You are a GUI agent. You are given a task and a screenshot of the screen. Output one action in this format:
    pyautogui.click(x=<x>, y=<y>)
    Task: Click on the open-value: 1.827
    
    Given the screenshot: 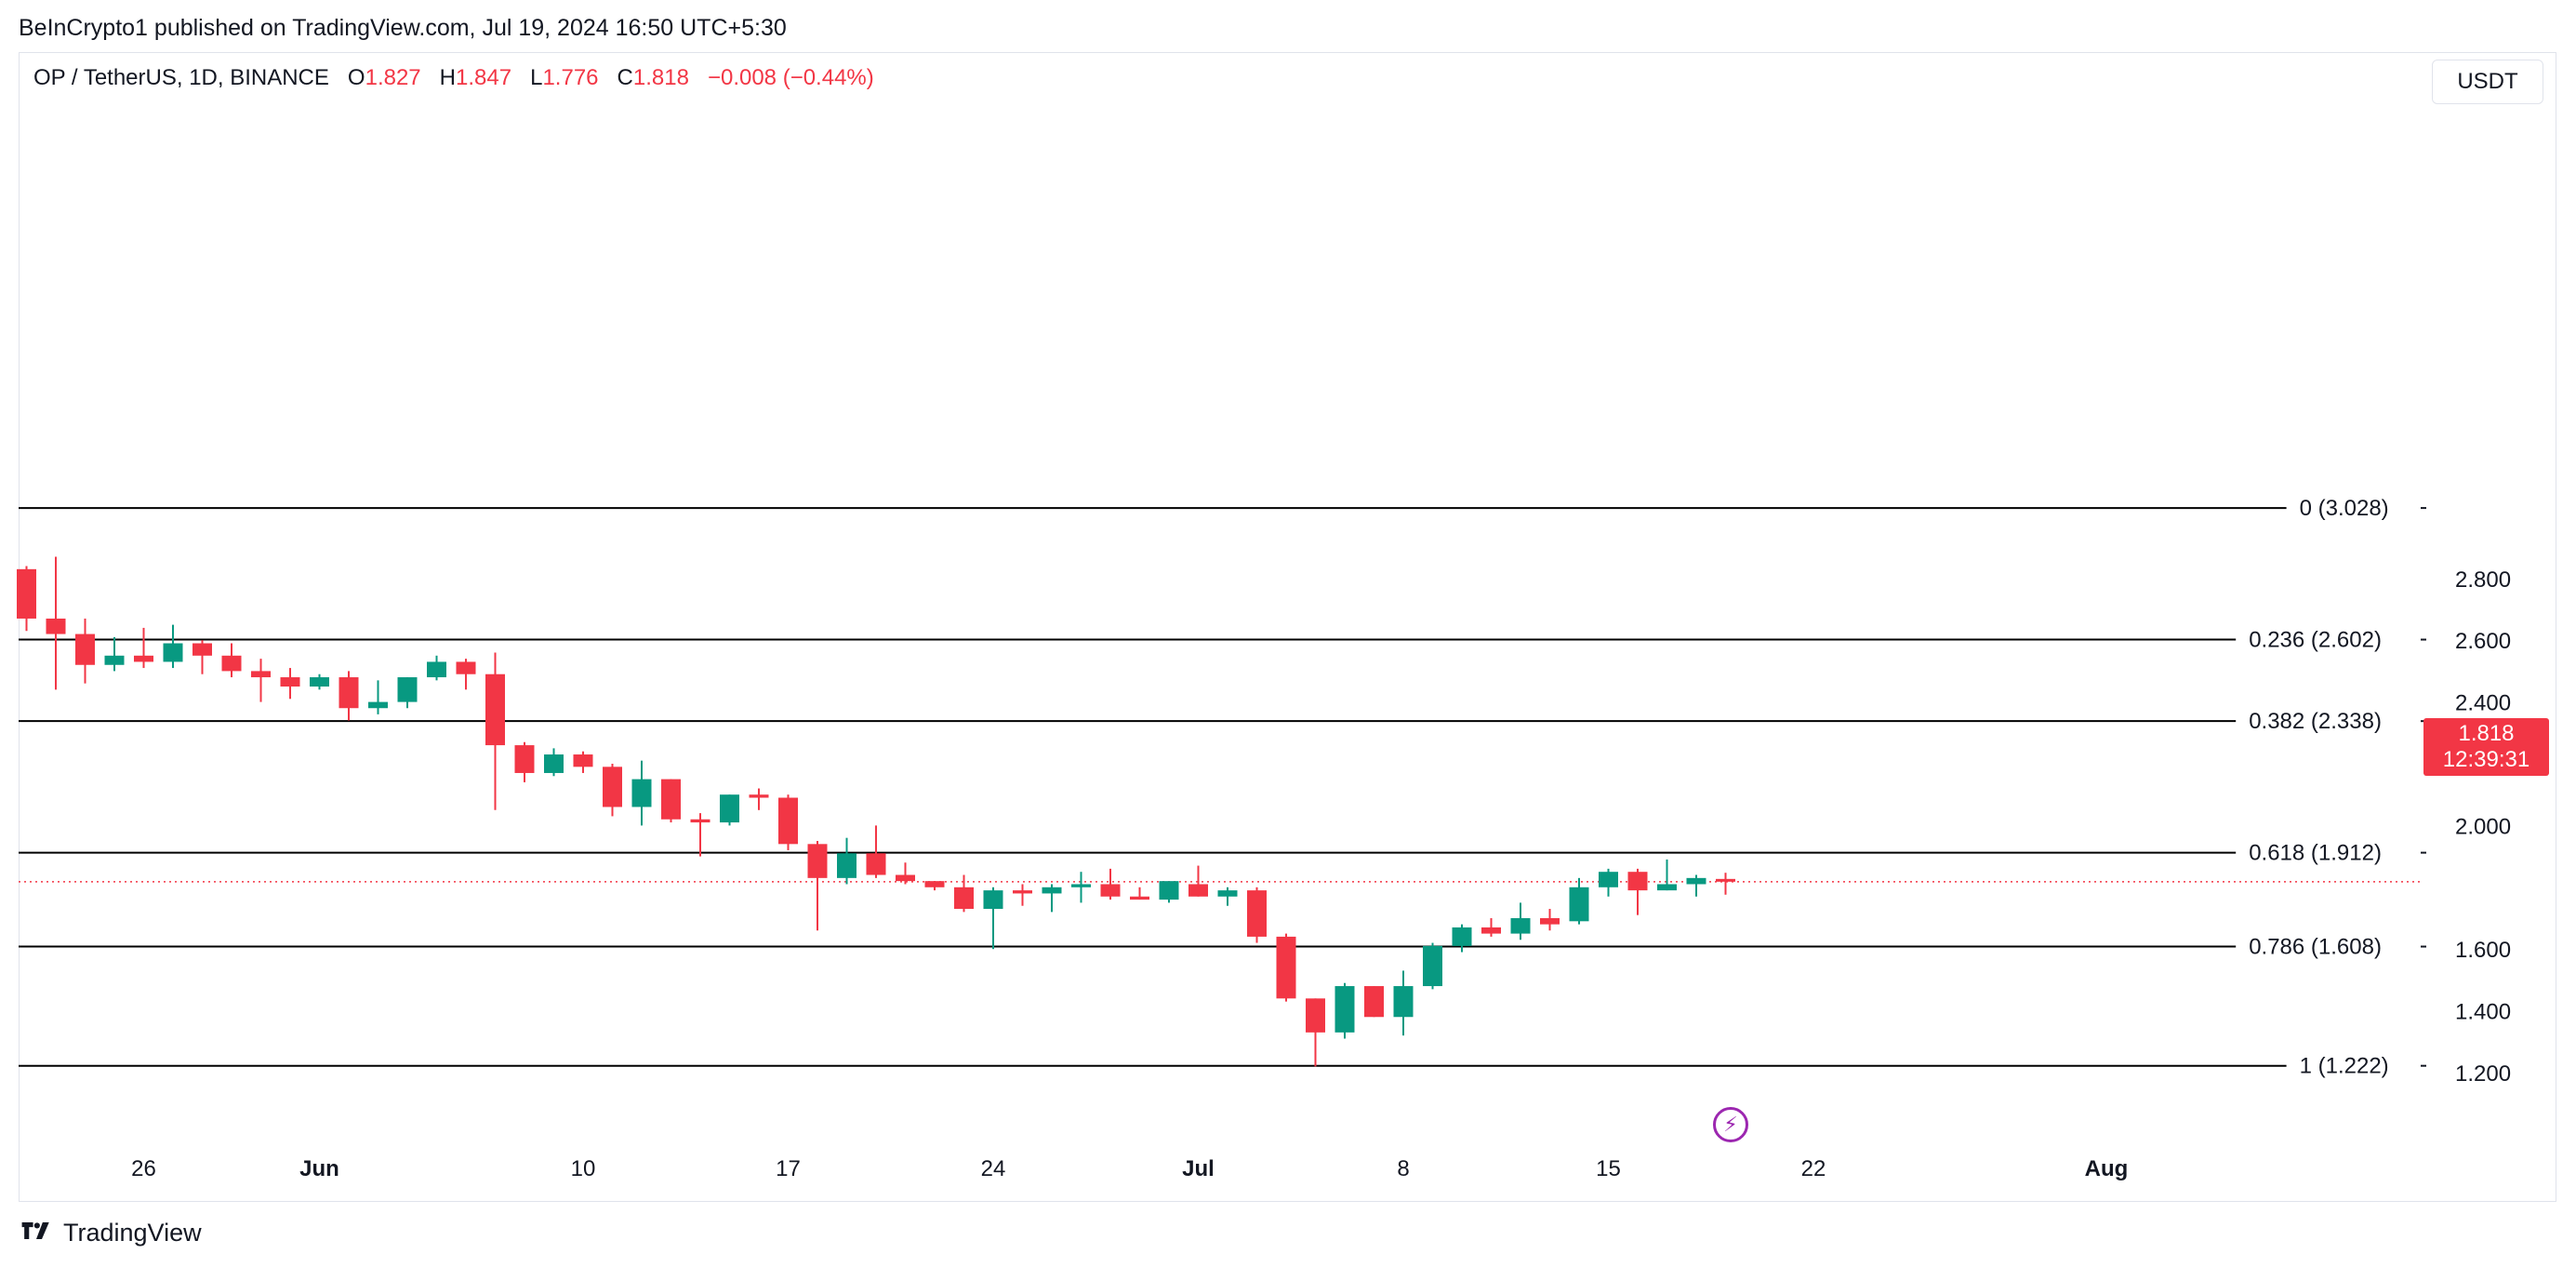 What is the action you would take?
    pyautogui.click(x=393, y=77)
    